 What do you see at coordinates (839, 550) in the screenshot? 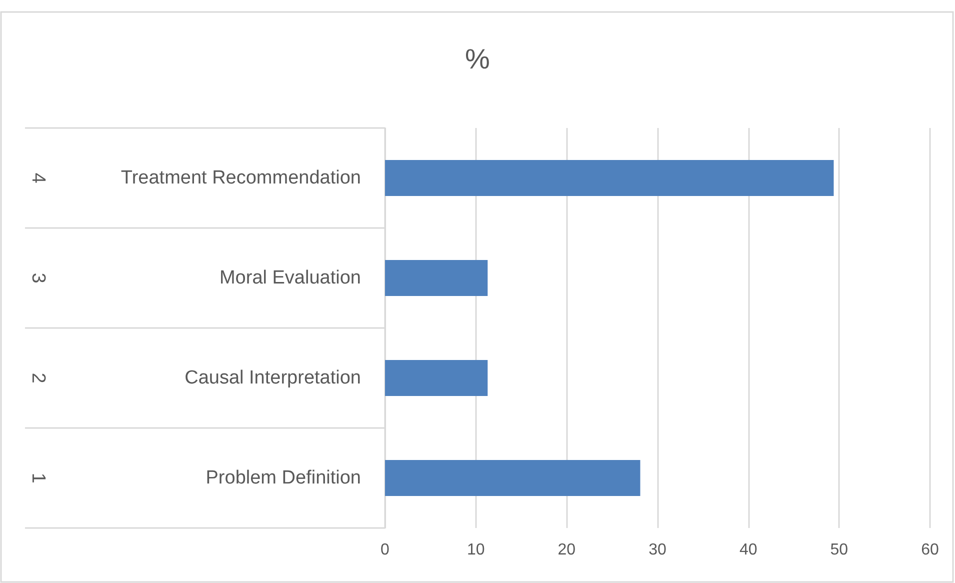
I see `x-tick-label: 50` at bounding box center [839, 550].